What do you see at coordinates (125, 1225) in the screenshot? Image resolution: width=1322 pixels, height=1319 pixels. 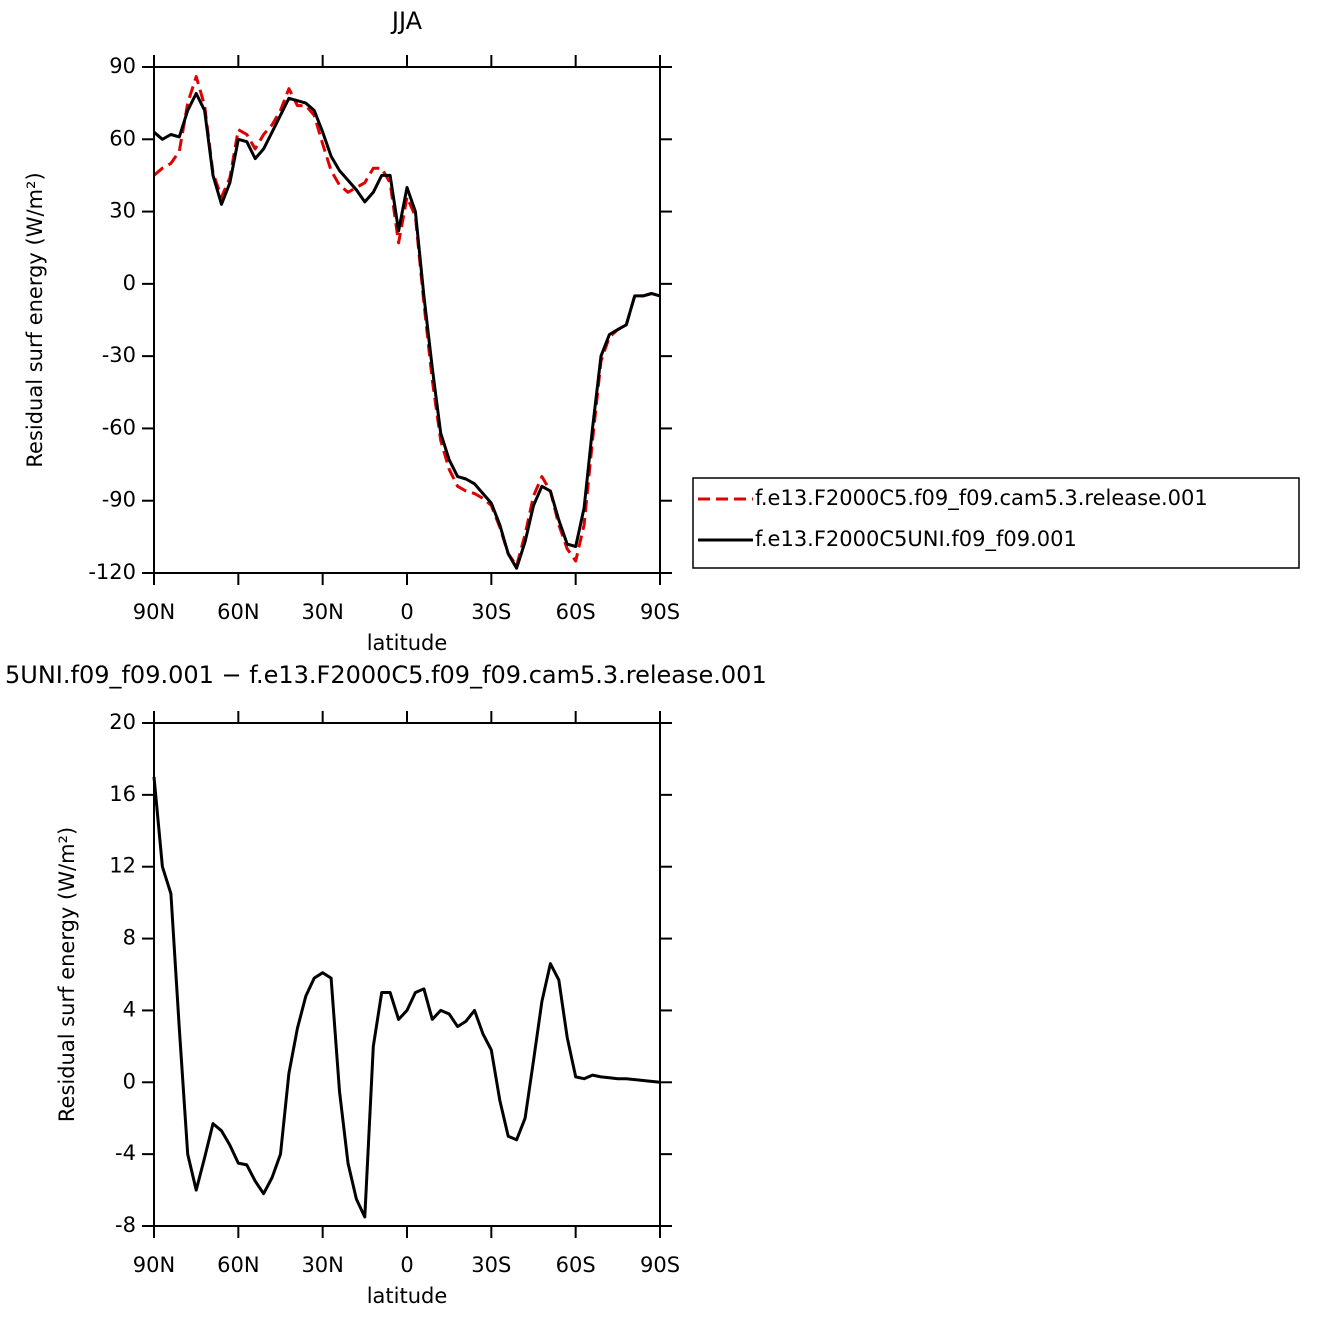 I see `y-tick-label: -8` at bounding box center [125, 1225].